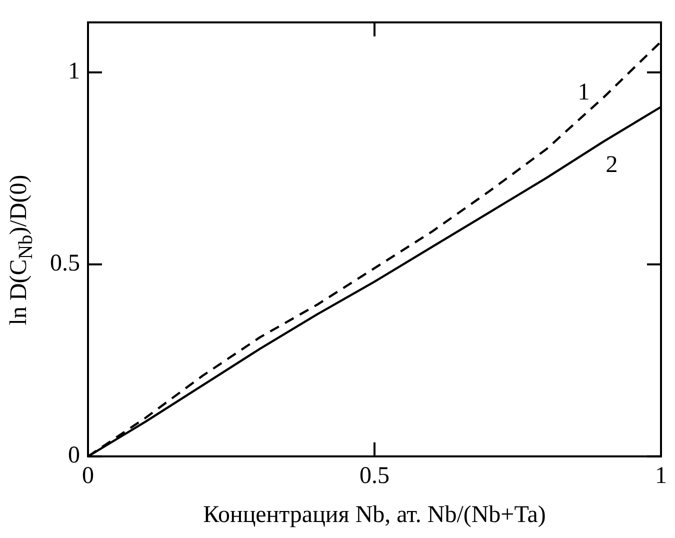 Image resolution: width=675 pixels, height=538 pixels. Describe the element at coordinates (661, 476) in the screenshot. I see `x-tick-label: 1` at that location.